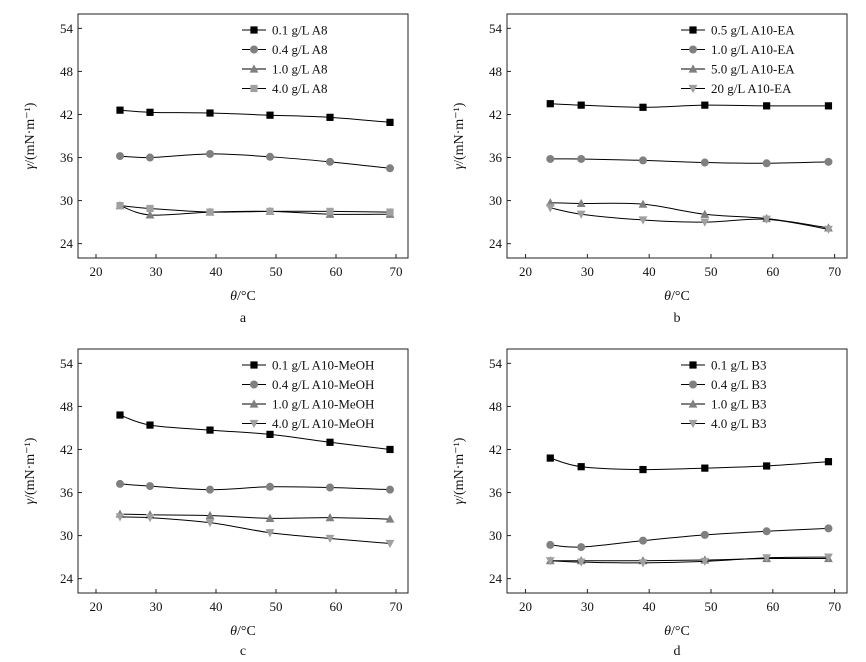 This screenshot has height=662, width=866. I want to click on legend: 0.1 g/L A8 0.4 g/L A8 1.0 g/L A8 4.0 g/L A8, so click(285, 59).